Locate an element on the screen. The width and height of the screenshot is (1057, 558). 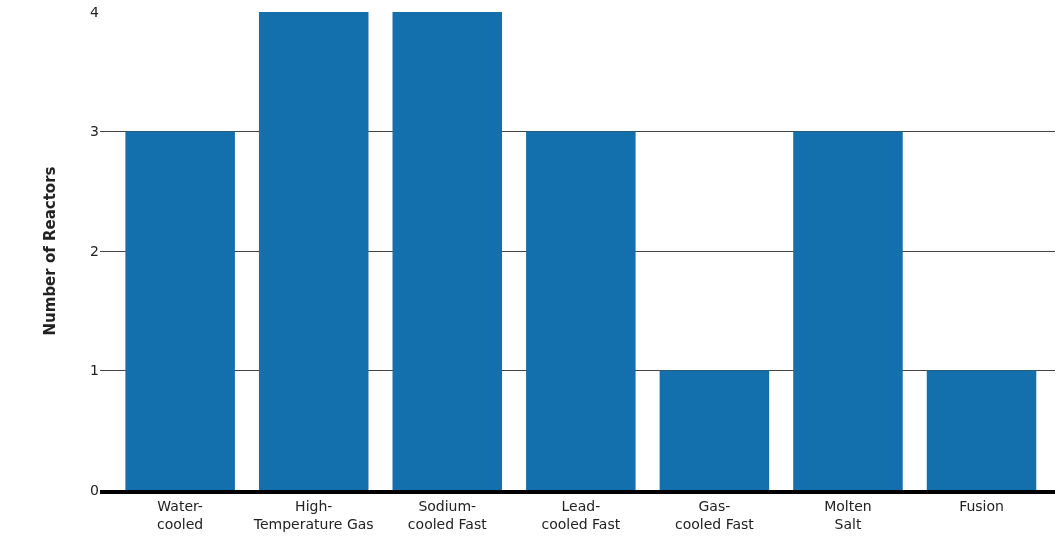
y-tick-label: 0 is located at coordinates (94, 489).